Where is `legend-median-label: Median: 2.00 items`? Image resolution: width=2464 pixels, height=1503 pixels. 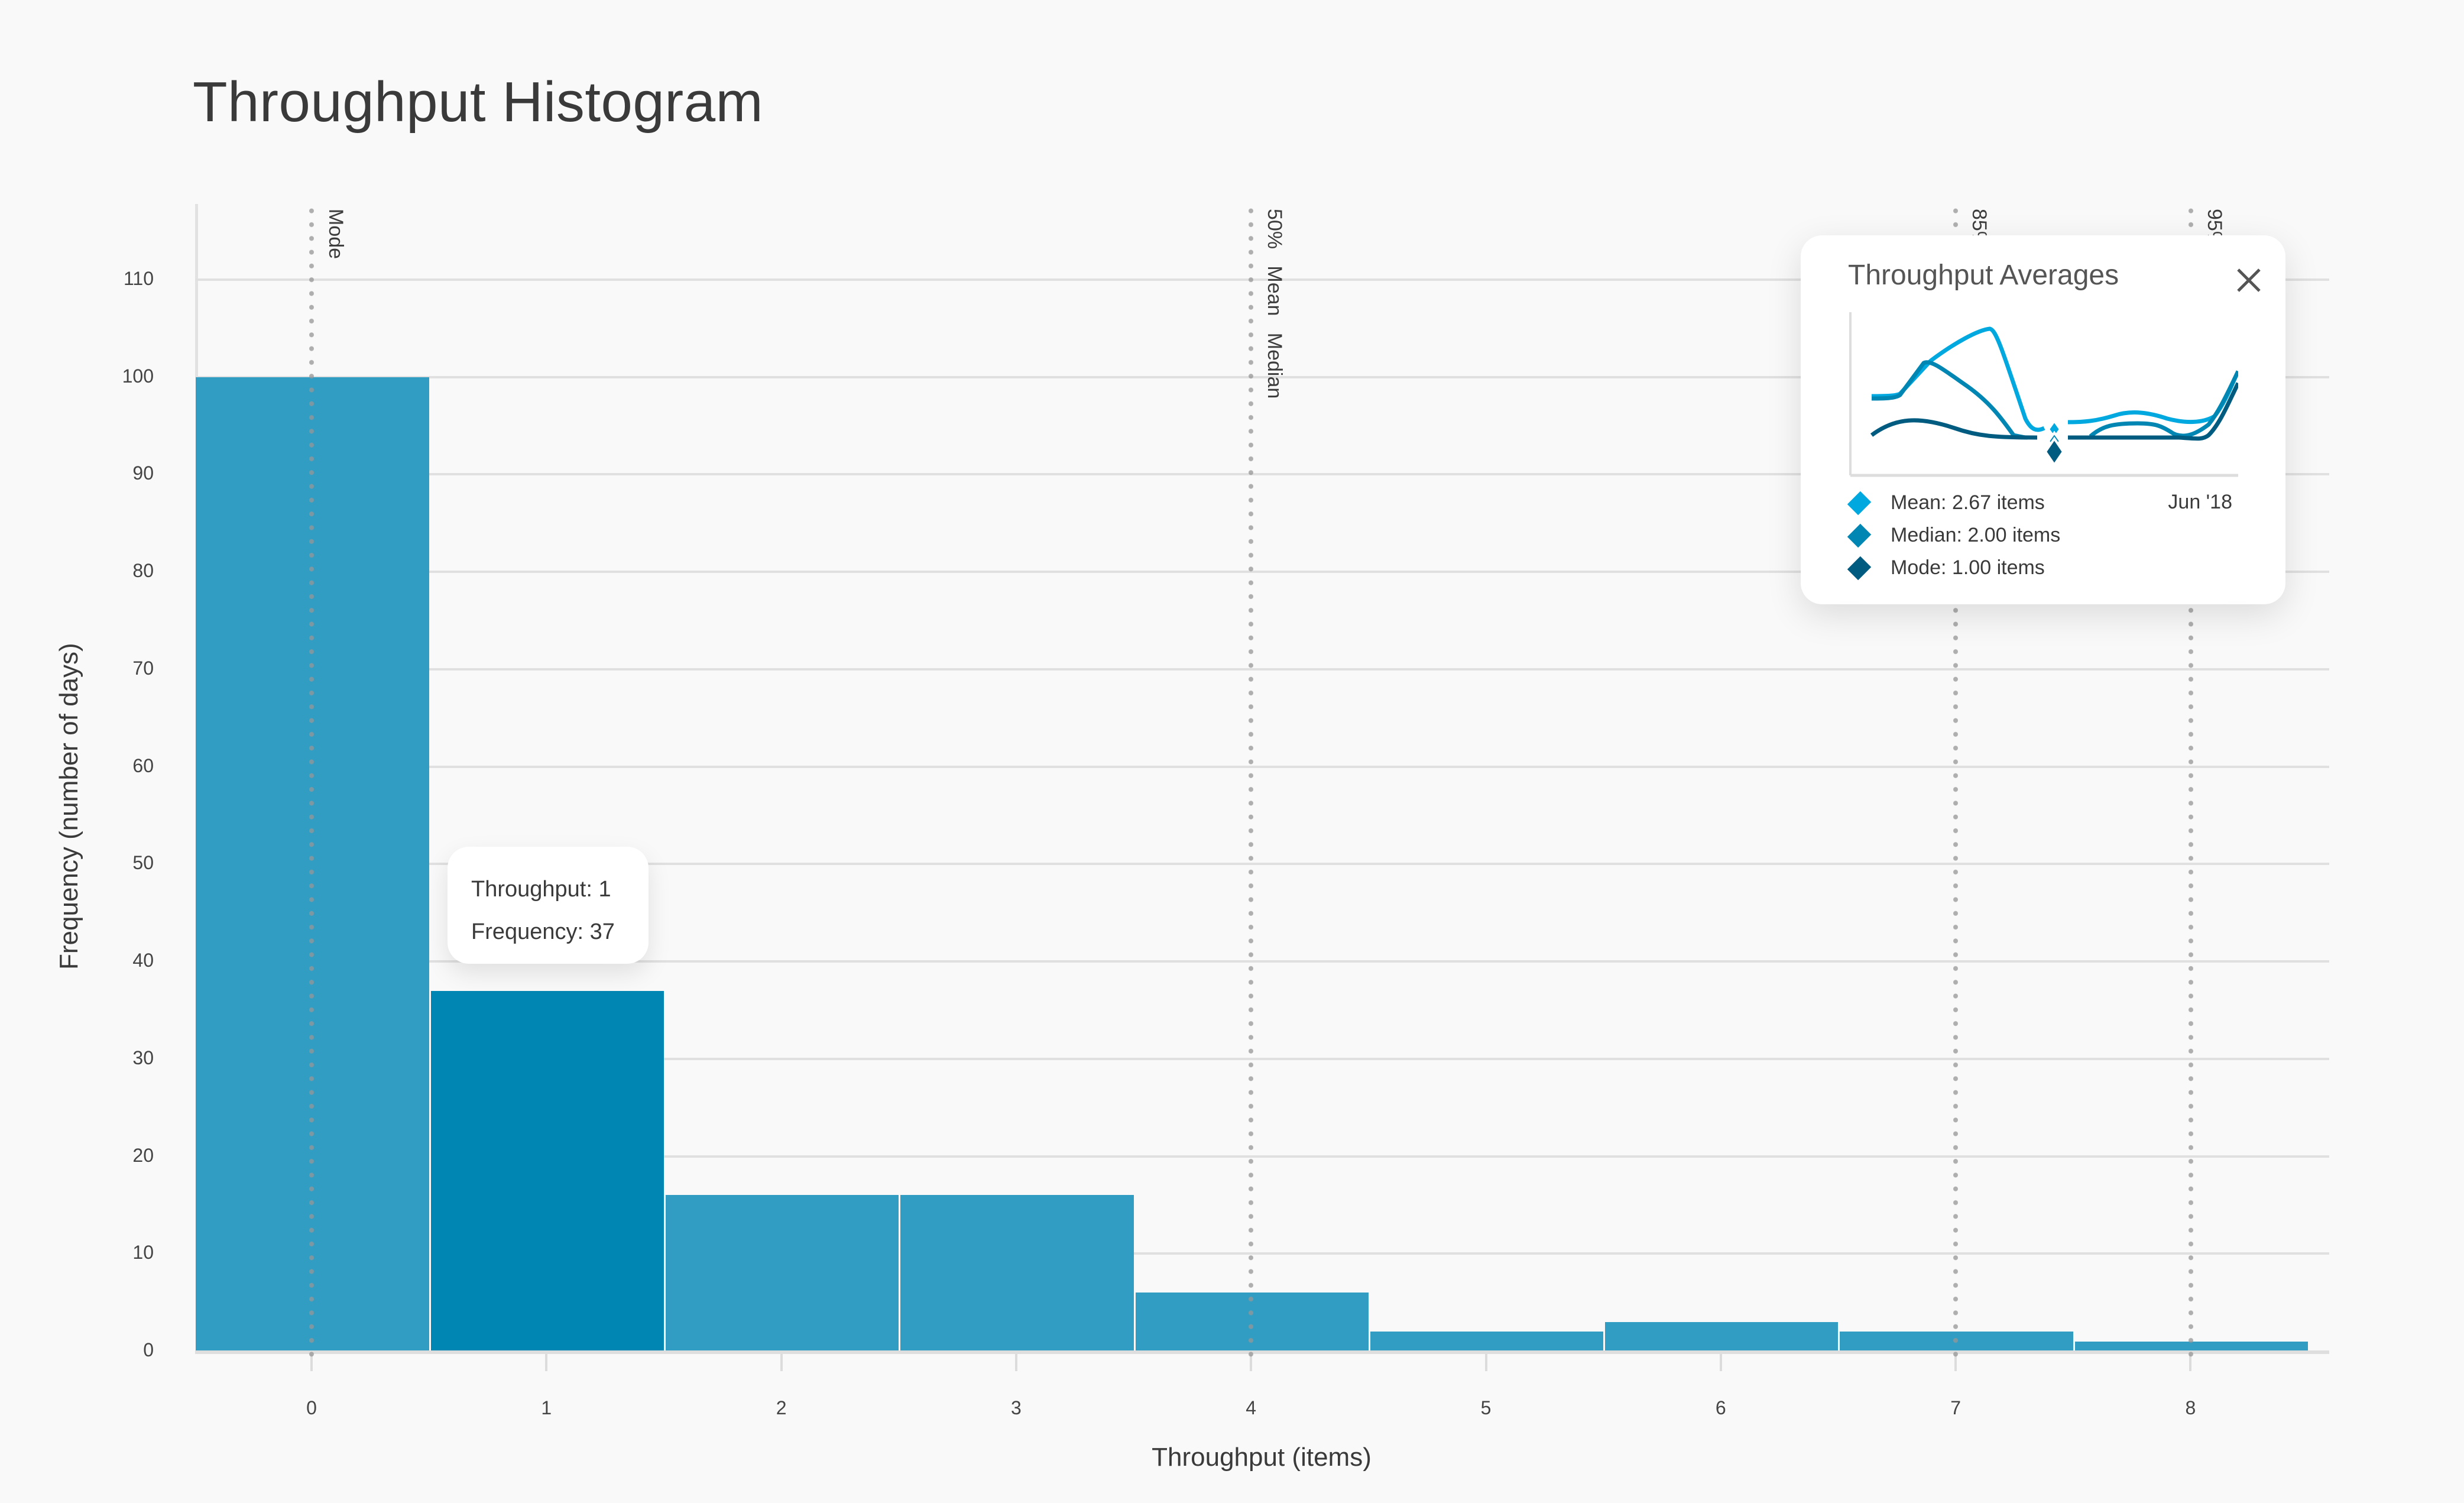
legend-median-label: Median: 2.00 items is located at coordinates (1976, 535).